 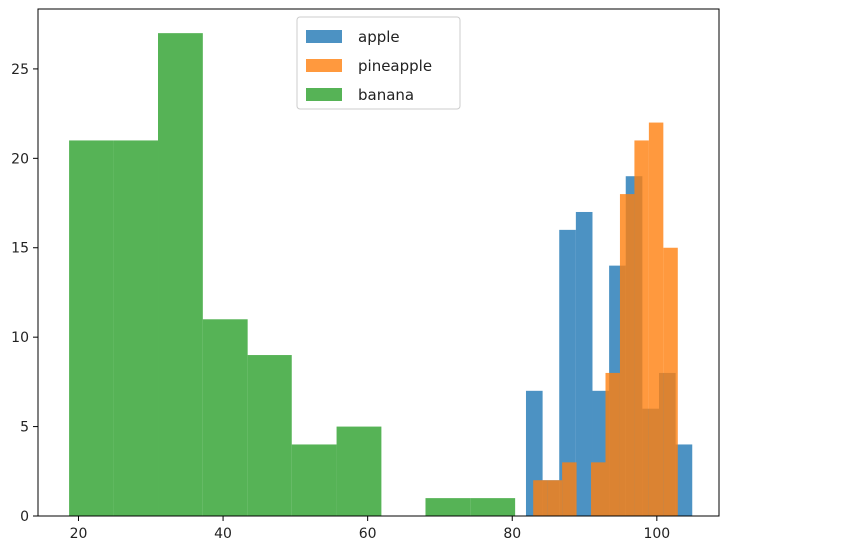 I want to click on x-axis-ticks: 20 40 60 80 100, so click(x=370, y=529).